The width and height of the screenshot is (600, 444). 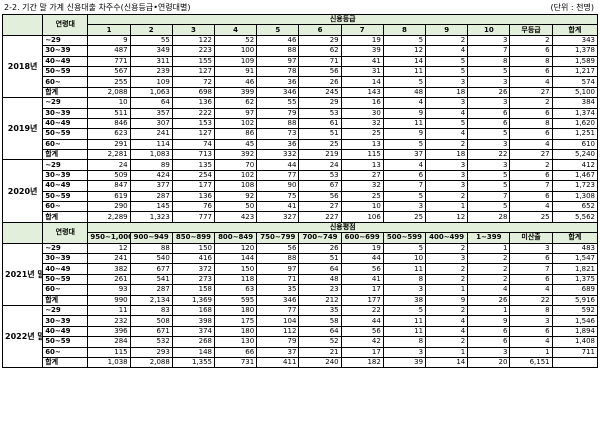 What do you see at coordinates (236, 144) in the screenshot?
I see `value-cell: 45` at bounding box center [236, 144].